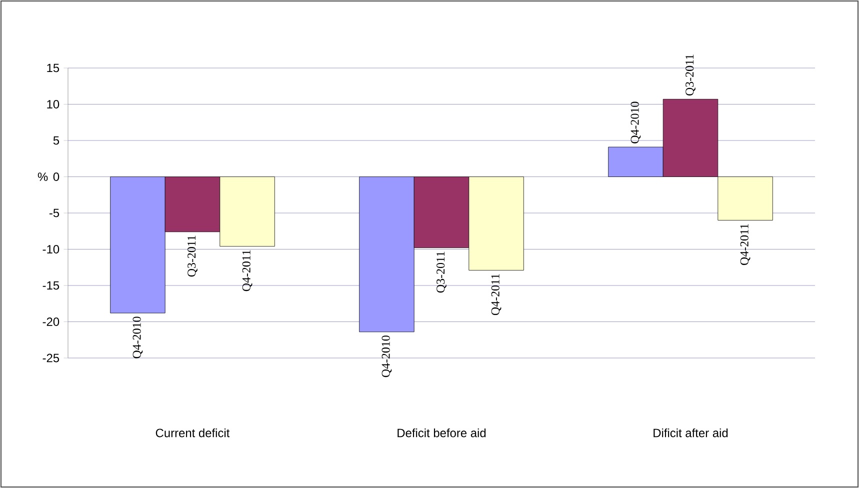 Image resolution: width=859 pixels, height=488 pixels. What do you see at coordinates (51, 322) in the screenshot?
I see `y-tick-label: -20` at bounding box center [51, 322].